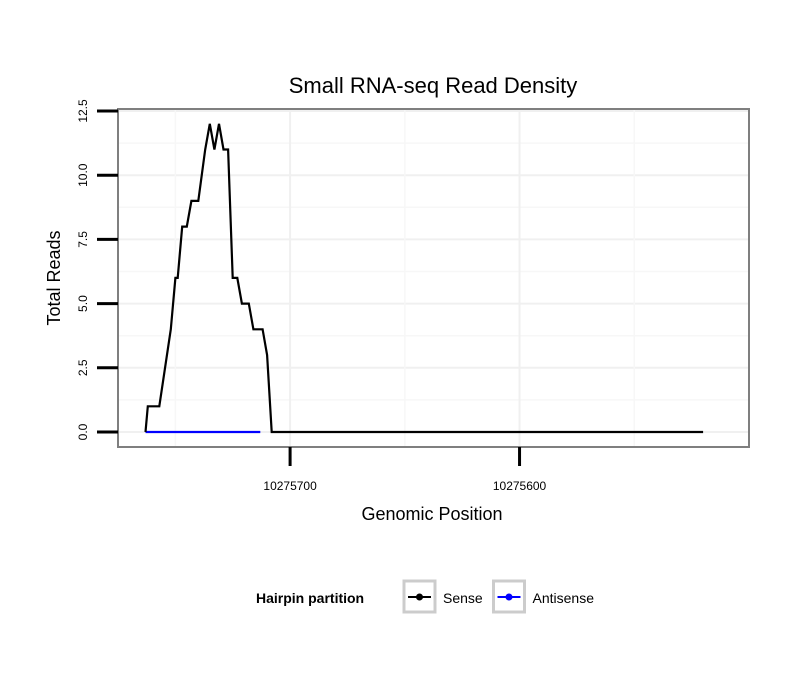  What do you see at coordinates (83, 175) in the screenshot?
I see `y-tick-label: 10.0` at bounding box center [83, 175].